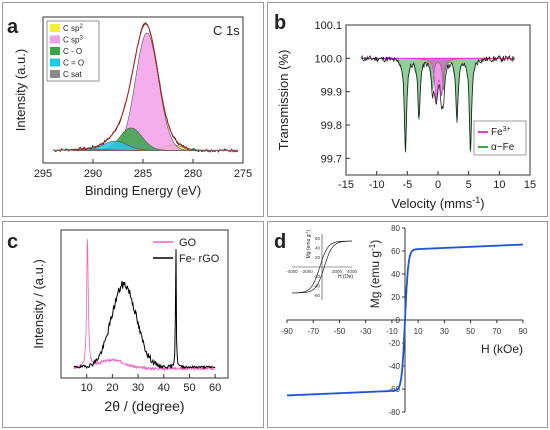  What do you see at coordinates (530, 185) in the screenshot?
I see `x-tick-label: 15` at bounding box center [530, 185].